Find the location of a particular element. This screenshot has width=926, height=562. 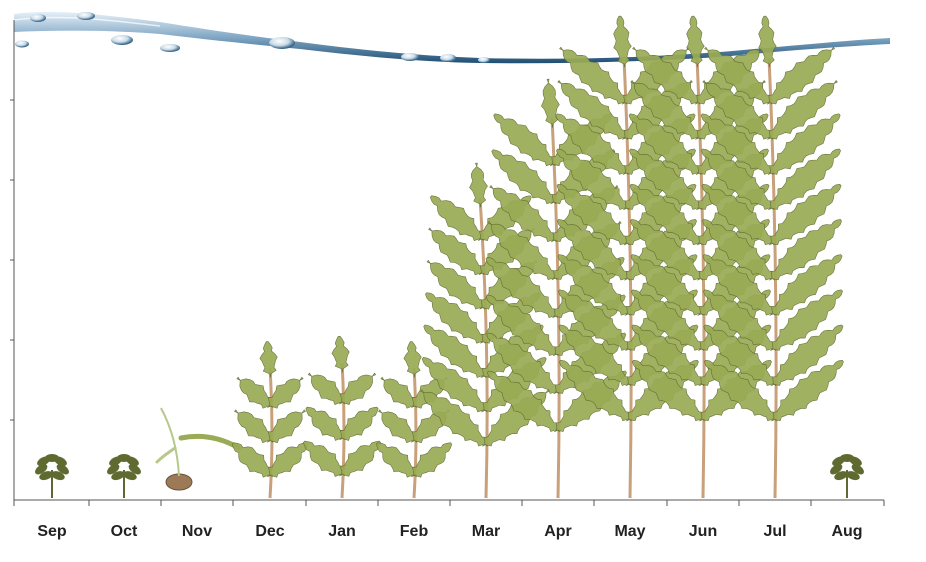

month-label-feb: Feb is located at coordinates (414, 531).